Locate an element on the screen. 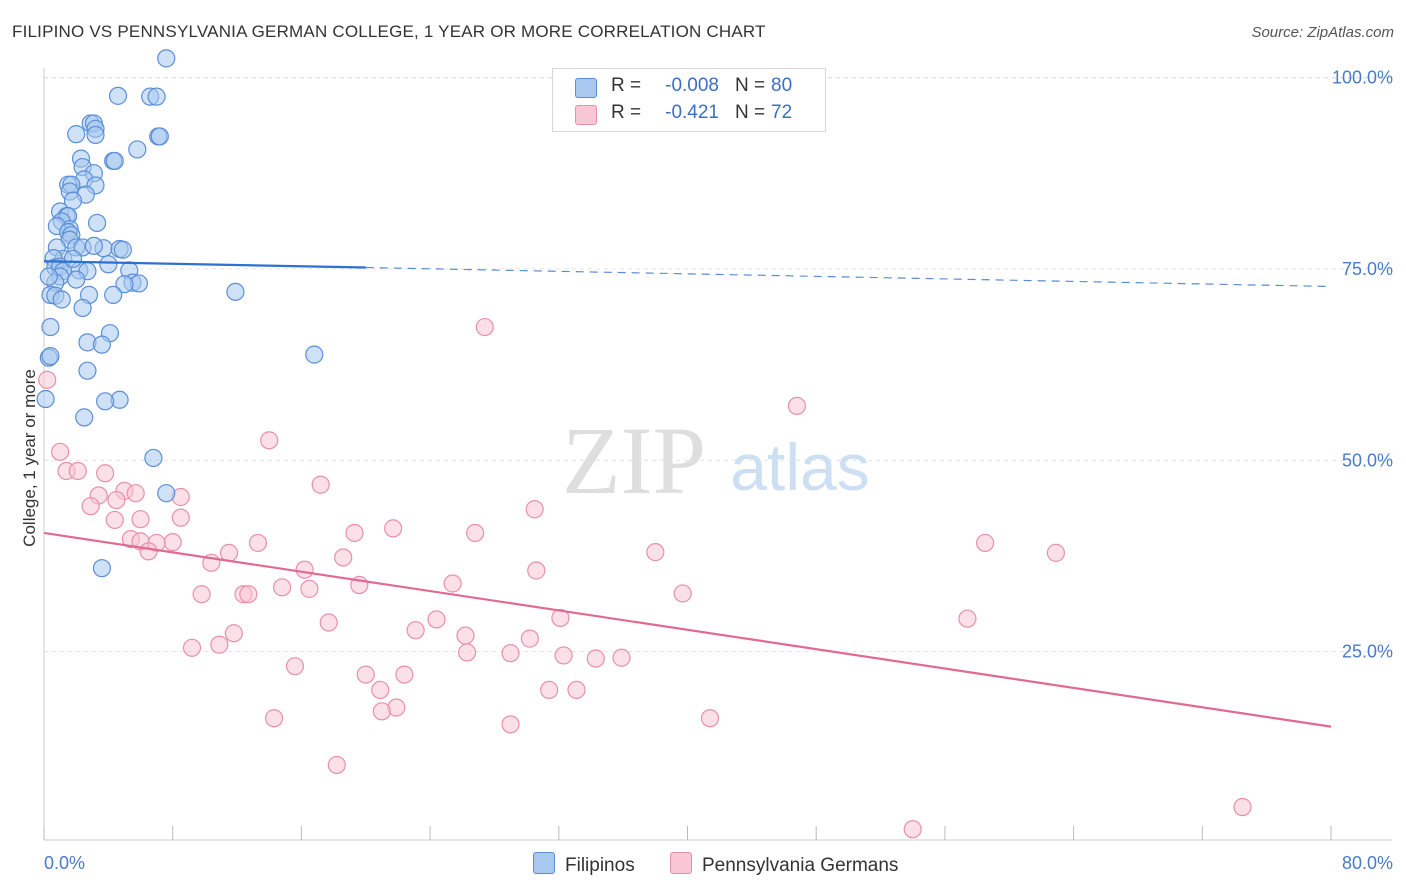  filipinos-trend-line-extension is located at coordinates (848, 277).